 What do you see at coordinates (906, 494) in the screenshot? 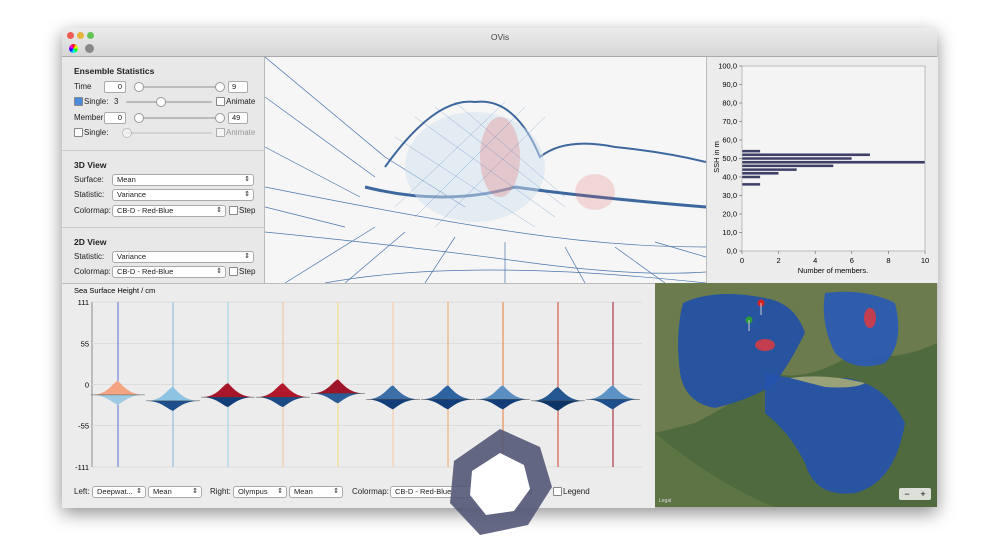
I see `zoom-out: −` at bounding box center [906, 494].